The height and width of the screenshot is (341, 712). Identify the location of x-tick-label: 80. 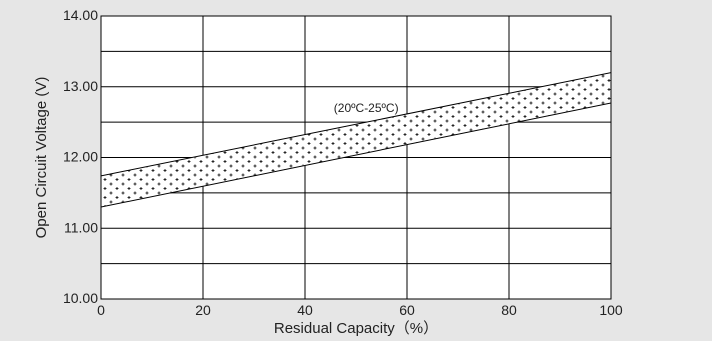
(509, 310).